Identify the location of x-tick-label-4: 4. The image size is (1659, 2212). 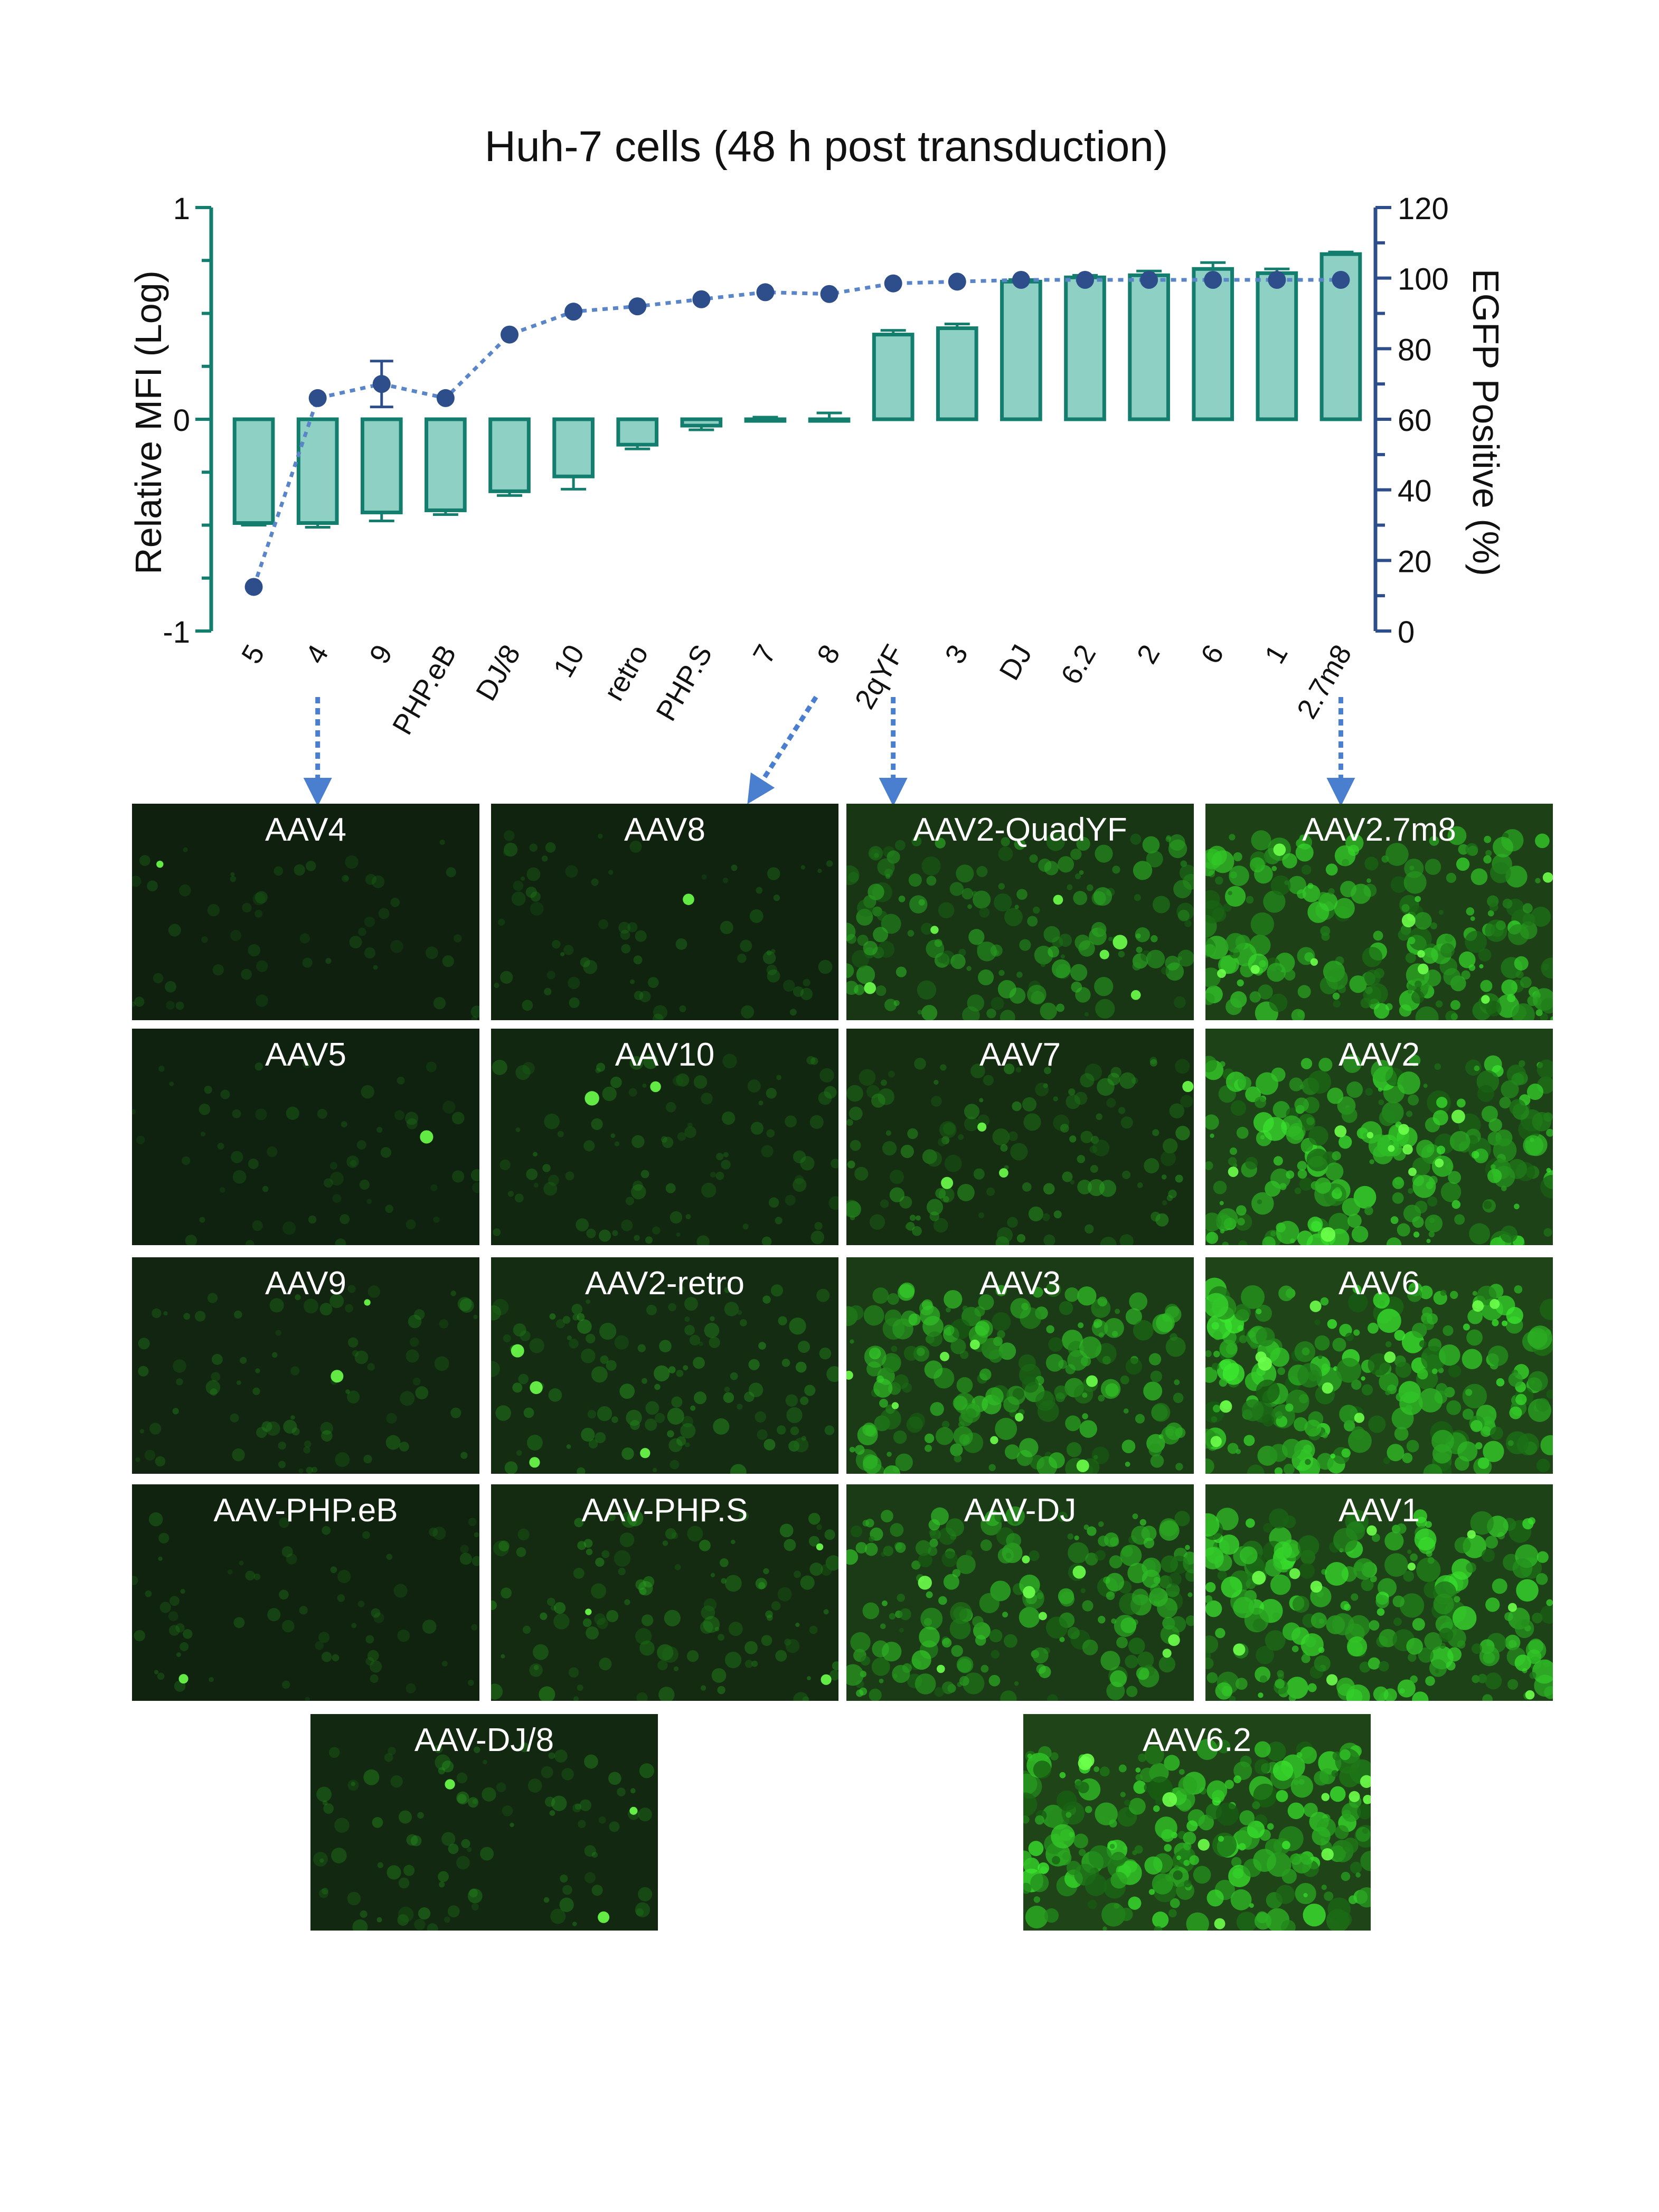
(317, 654).